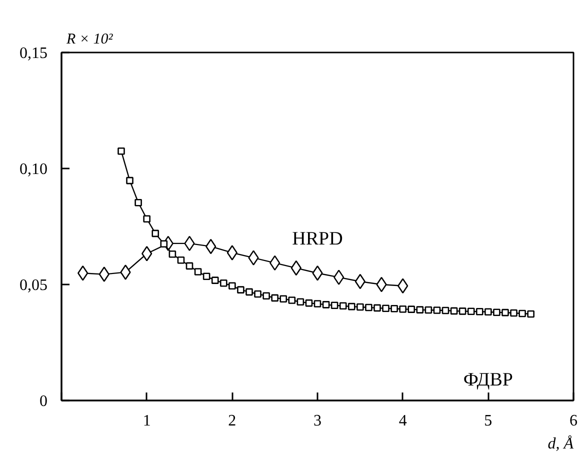 This screenshot has width=578, height=457. I want to click on x-tick-label: 2, so click(232, 421).